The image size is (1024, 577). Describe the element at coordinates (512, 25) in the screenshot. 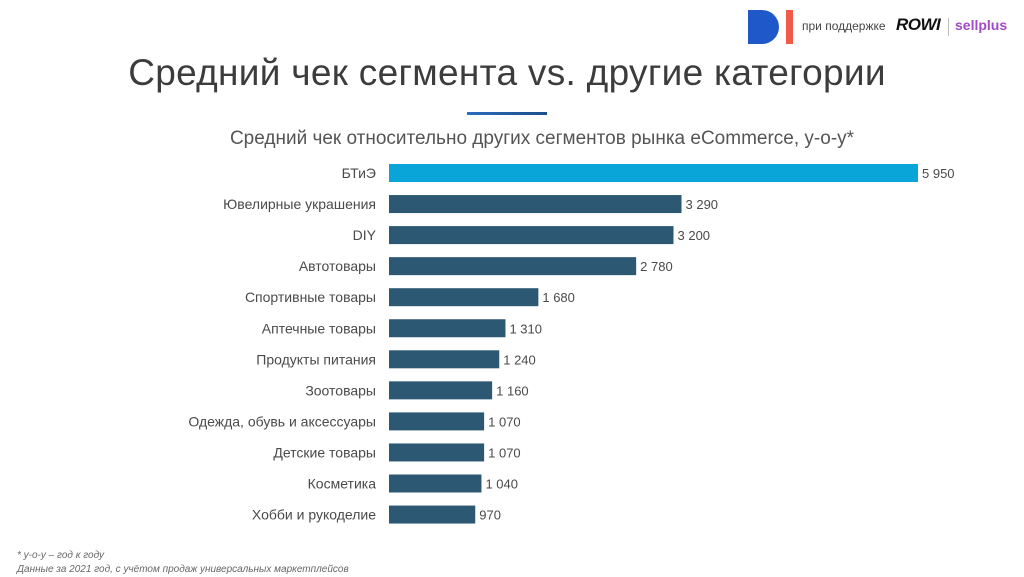

I see `header: при поддержке ROWI sellplus` at that location.